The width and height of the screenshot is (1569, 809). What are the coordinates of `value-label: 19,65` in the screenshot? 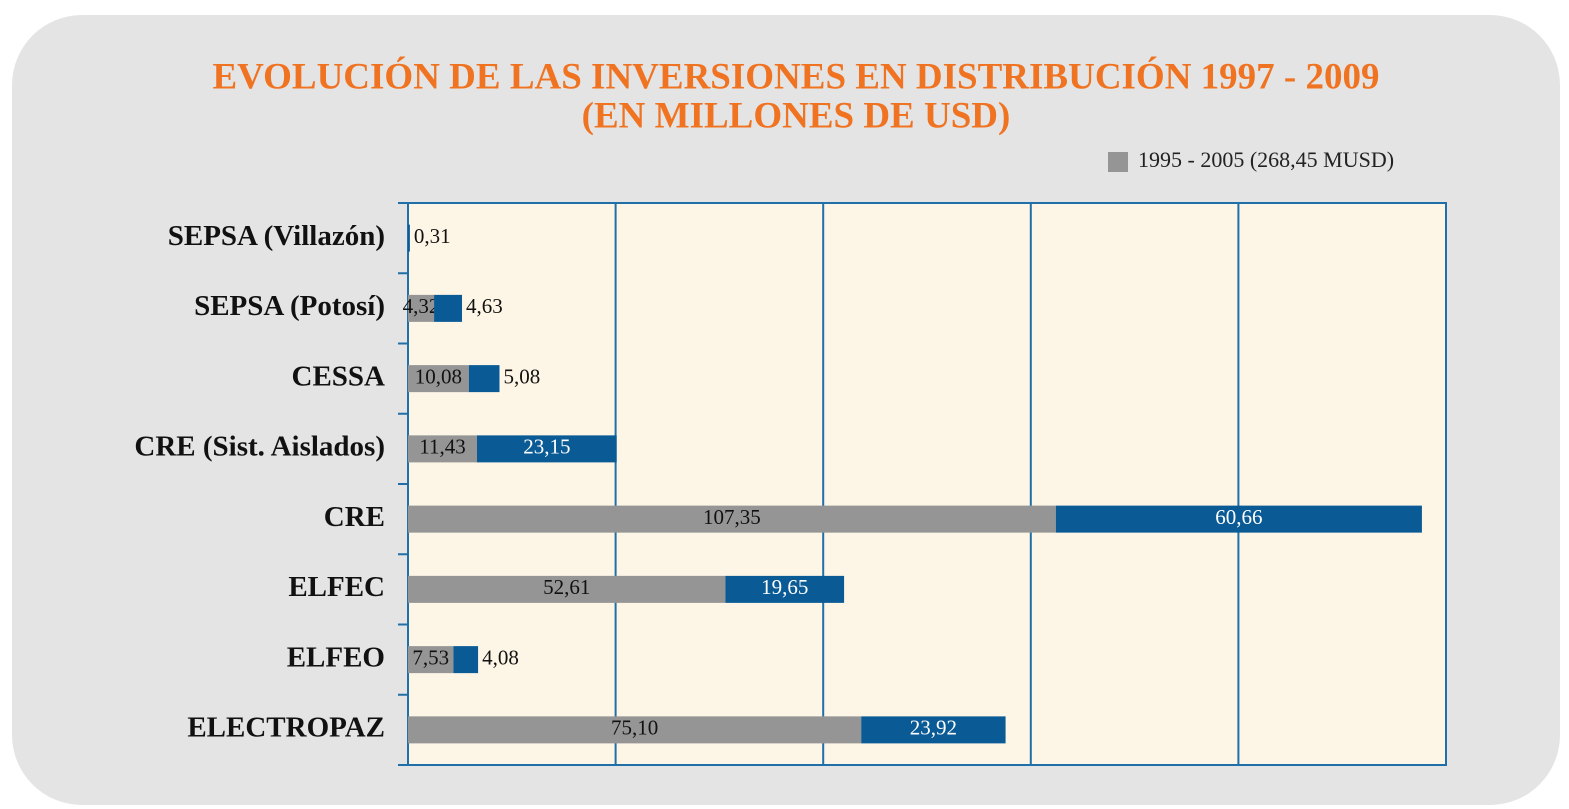 It's located at (784, 587).